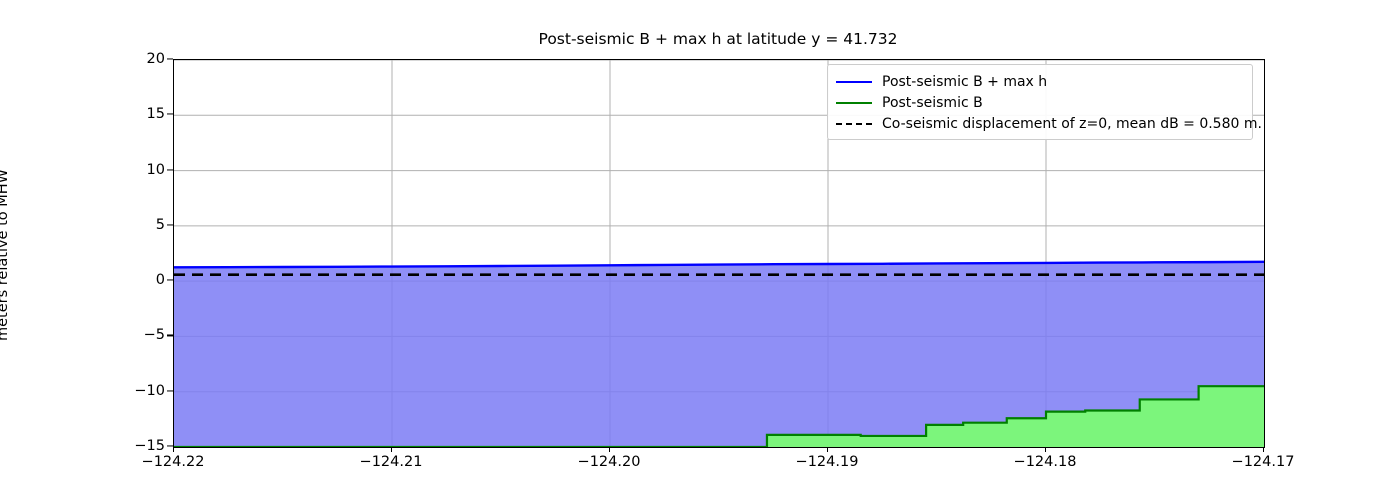  Describe the element at coordinates (155, 114) in the screenshot. I see `y-axis-tick-label: 15` at that location.